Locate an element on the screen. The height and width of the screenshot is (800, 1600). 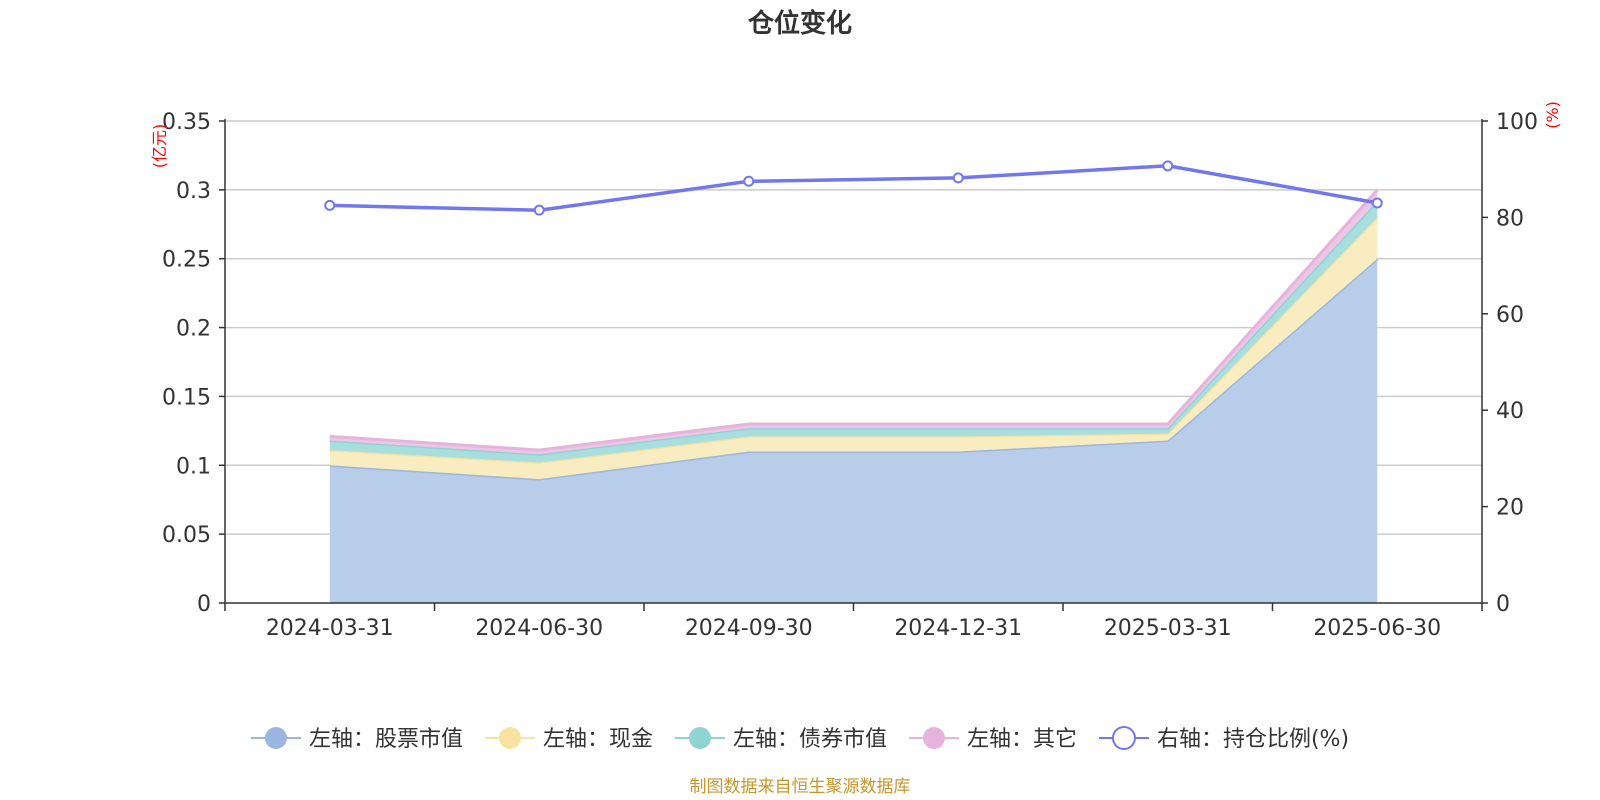
right-axis-tick-label: 20 is located at coordinates (1510, 508).